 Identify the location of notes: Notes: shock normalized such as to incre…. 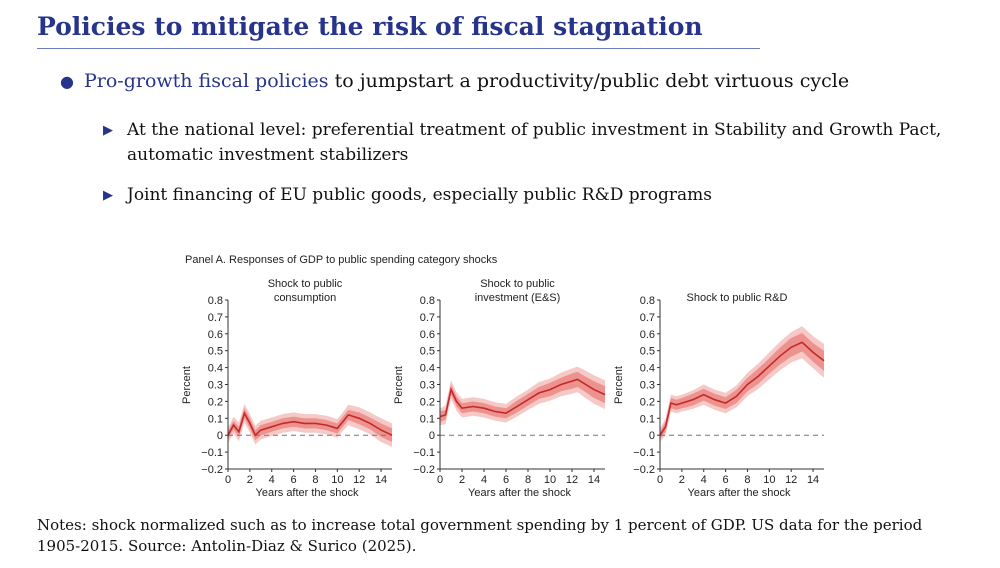
(480, 535).